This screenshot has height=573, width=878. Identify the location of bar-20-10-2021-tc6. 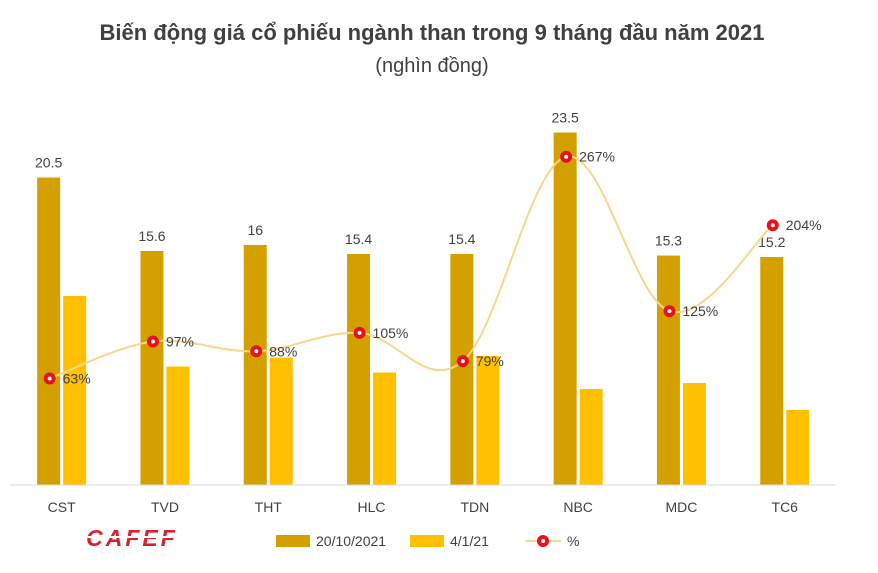
(772, 371).